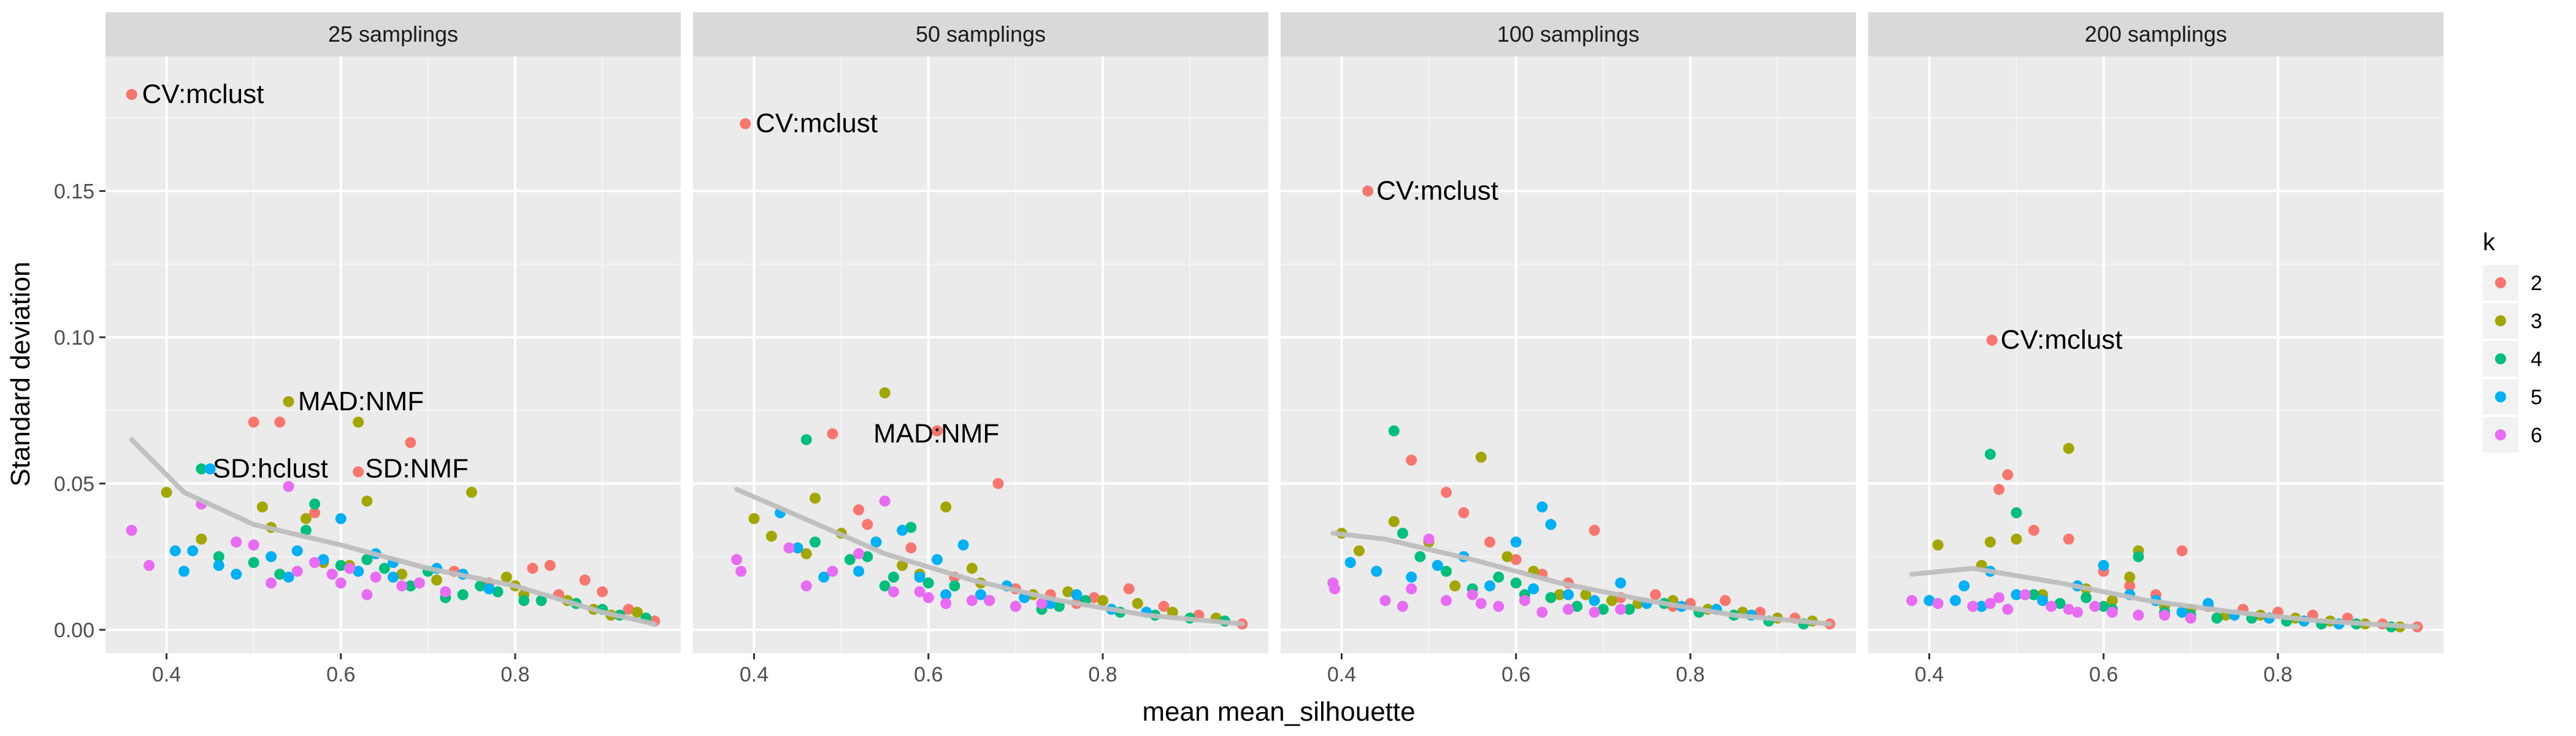 This screenshot has height=736, width=2576. I want to click on legend-item-5: 5, so click(2512, 397).